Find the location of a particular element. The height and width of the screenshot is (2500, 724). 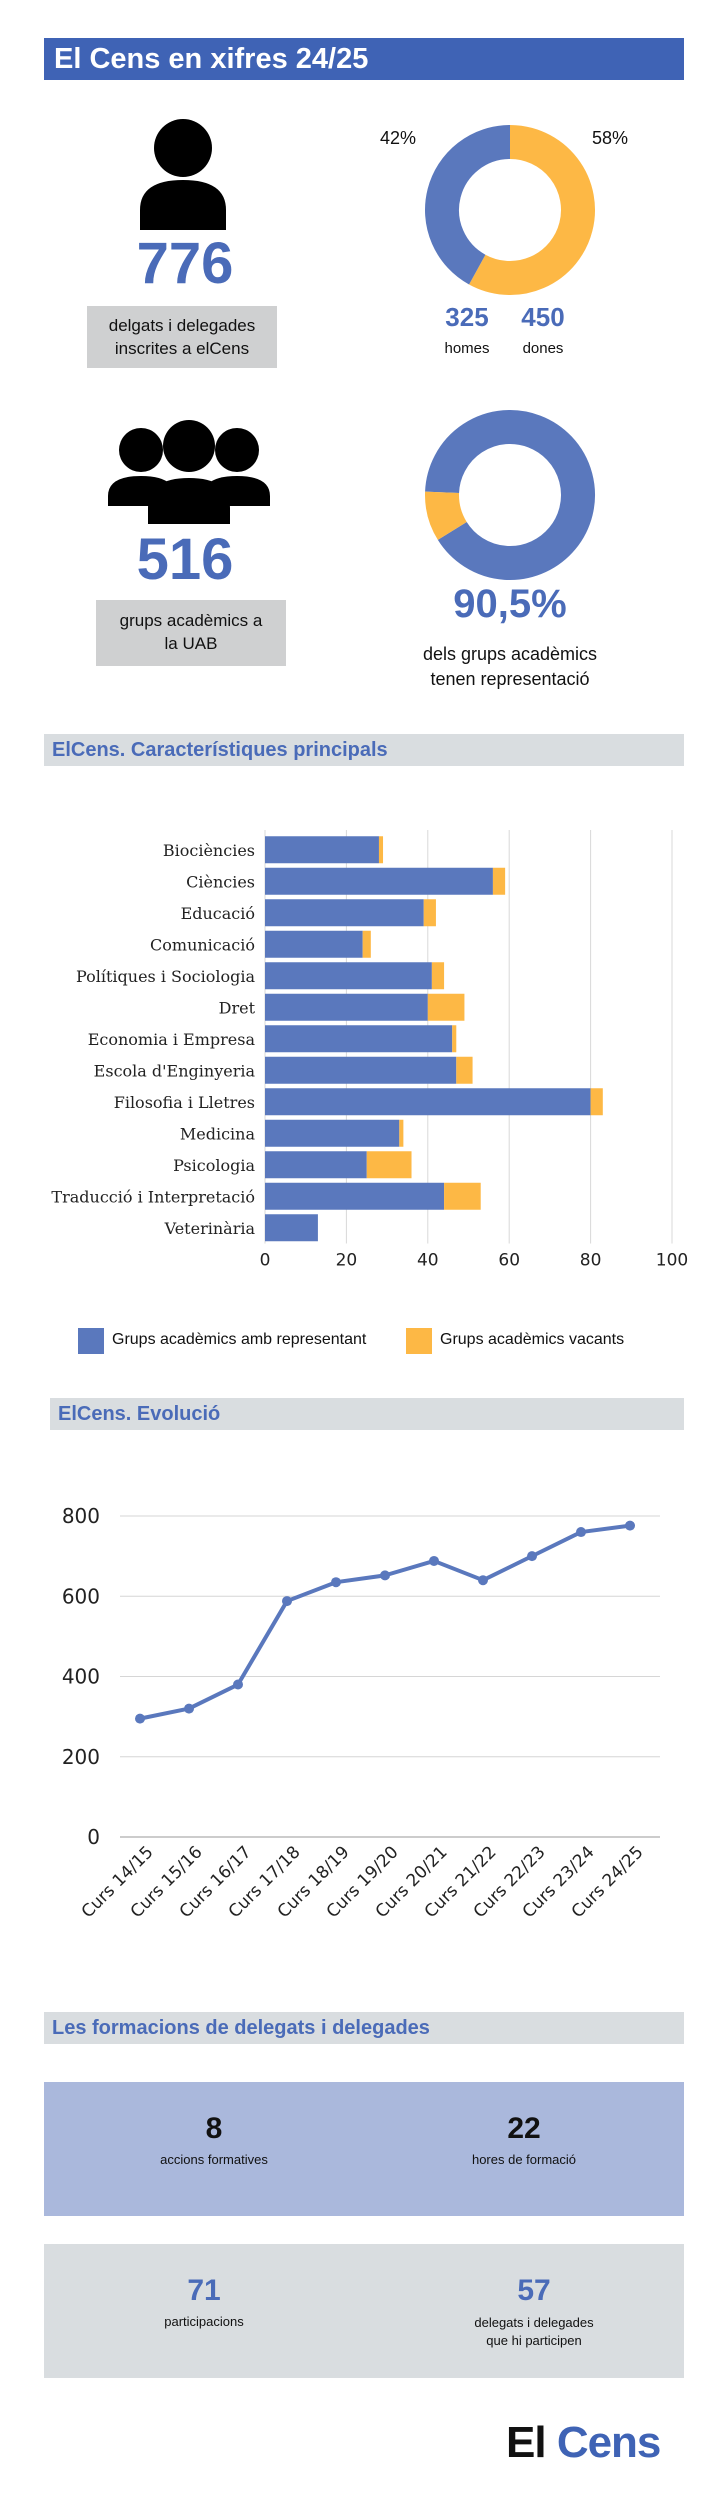

line-y-tick-label: 200 is located at coordinates (81, 1757).